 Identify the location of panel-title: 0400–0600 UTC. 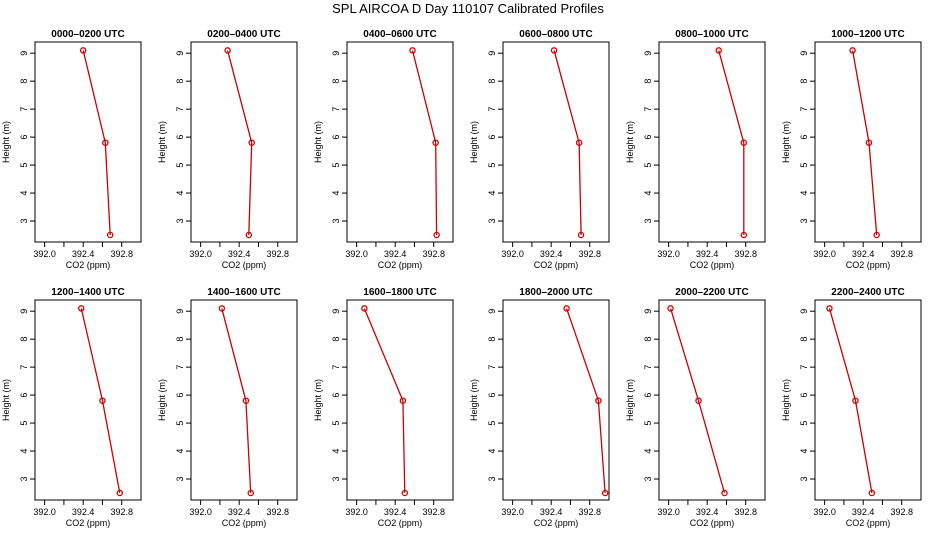
(399, 34).